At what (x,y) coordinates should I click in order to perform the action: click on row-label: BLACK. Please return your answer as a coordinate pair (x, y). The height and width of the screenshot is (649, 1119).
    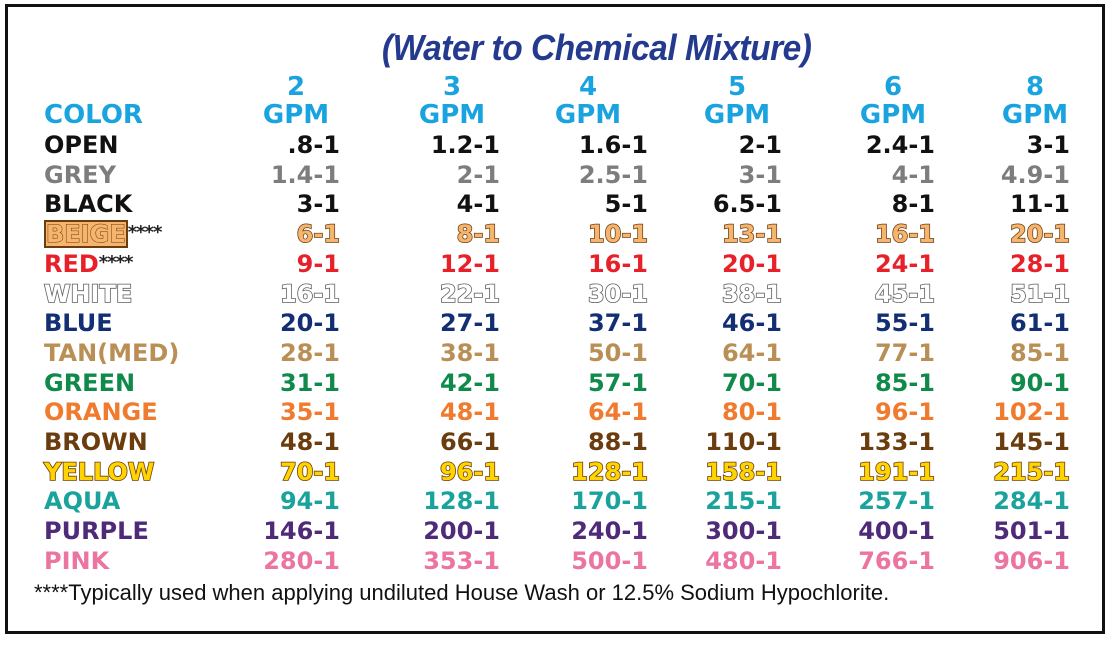
    Looking at the image, I should click on (88, 204).